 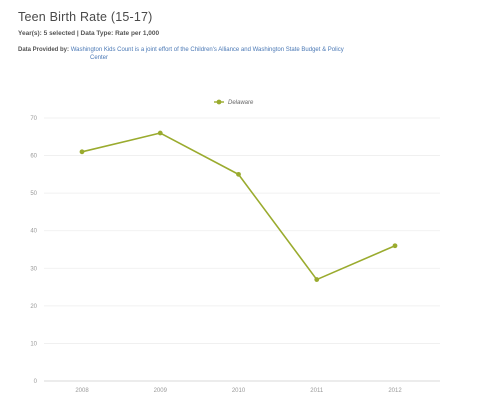 I want to click on y-tick-label: 40, so click(x=33, y=232).